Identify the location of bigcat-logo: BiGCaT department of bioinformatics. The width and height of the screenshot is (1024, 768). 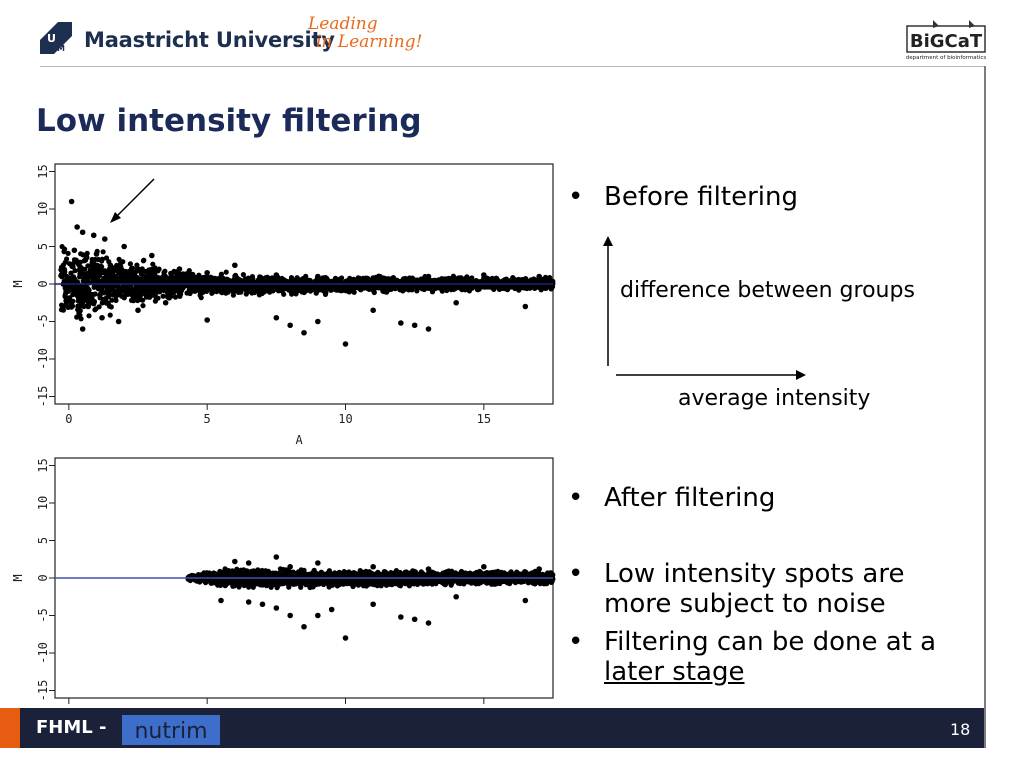
(945, 39).